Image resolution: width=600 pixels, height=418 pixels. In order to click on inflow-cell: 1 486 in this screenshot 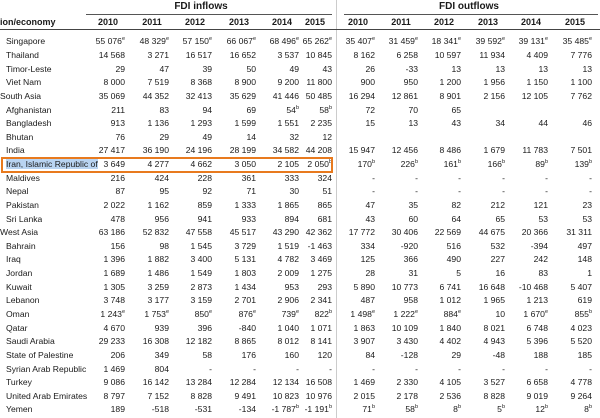, I will do `click(148, 274)`.